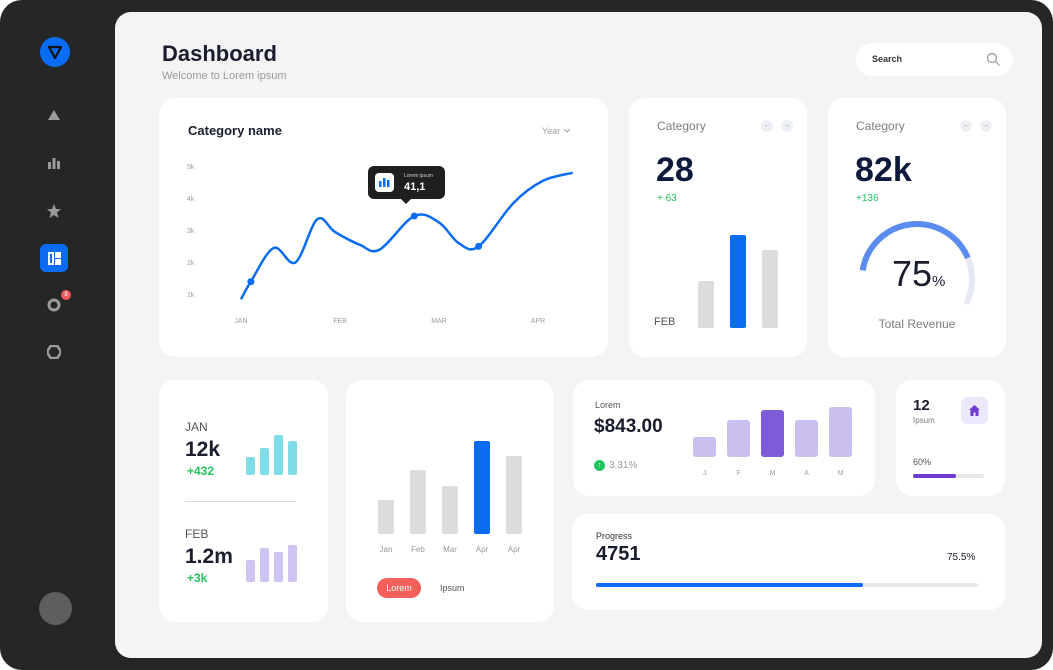 The image size is (1053, 670). I want to click on lorem-value: $843.00, so click(628, 426).